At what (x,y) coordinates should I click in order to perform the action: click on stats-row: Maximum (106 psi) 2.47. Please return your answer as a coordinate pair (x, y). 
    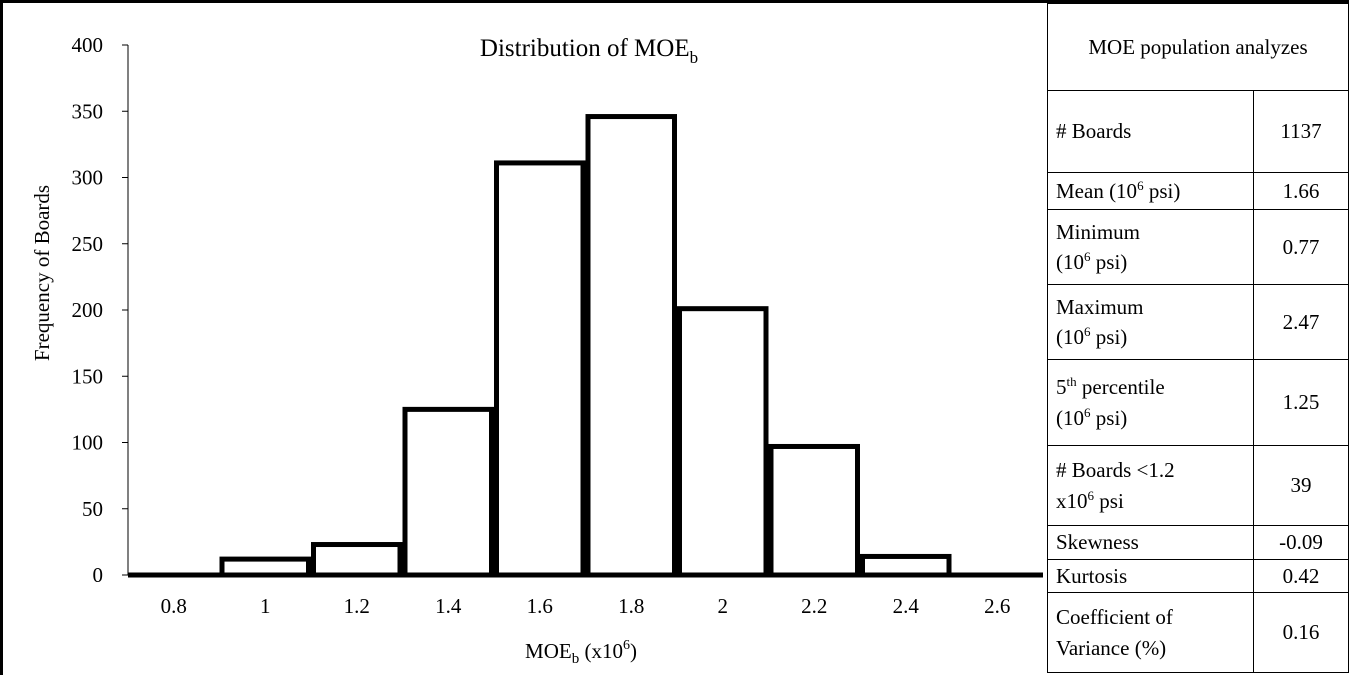
    Looking at the image, I should click on (1198, 322).